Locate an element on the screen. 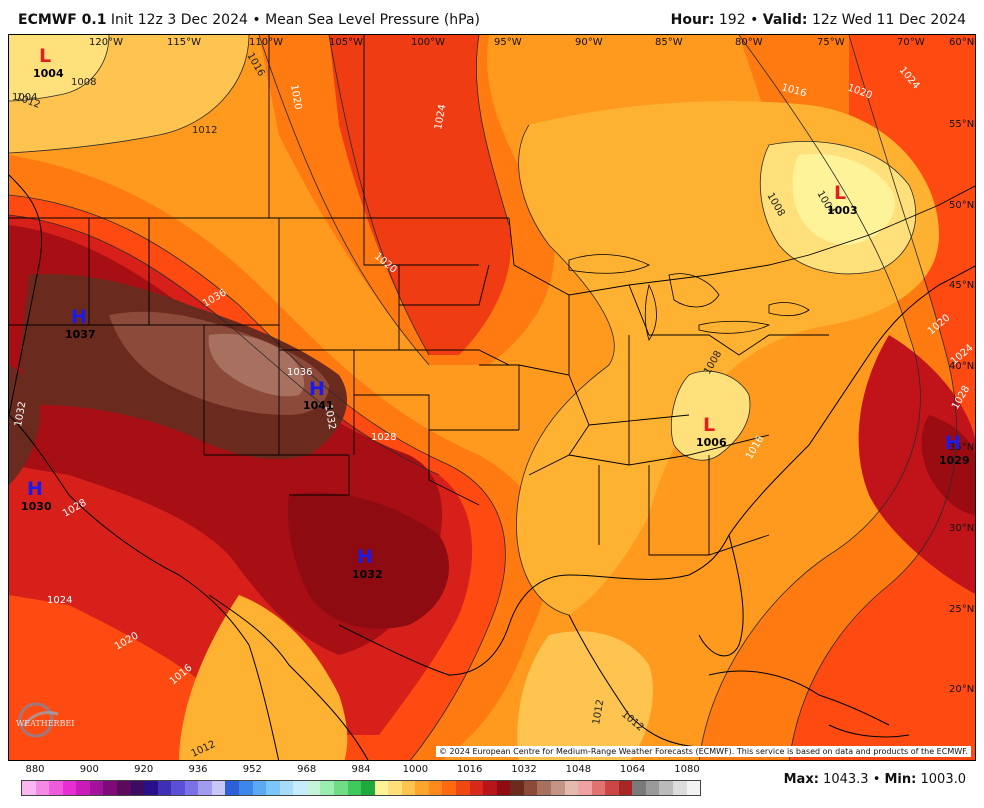 The image size is (984, 808). lon-label: 95°W is located at coordinates (508, 42).